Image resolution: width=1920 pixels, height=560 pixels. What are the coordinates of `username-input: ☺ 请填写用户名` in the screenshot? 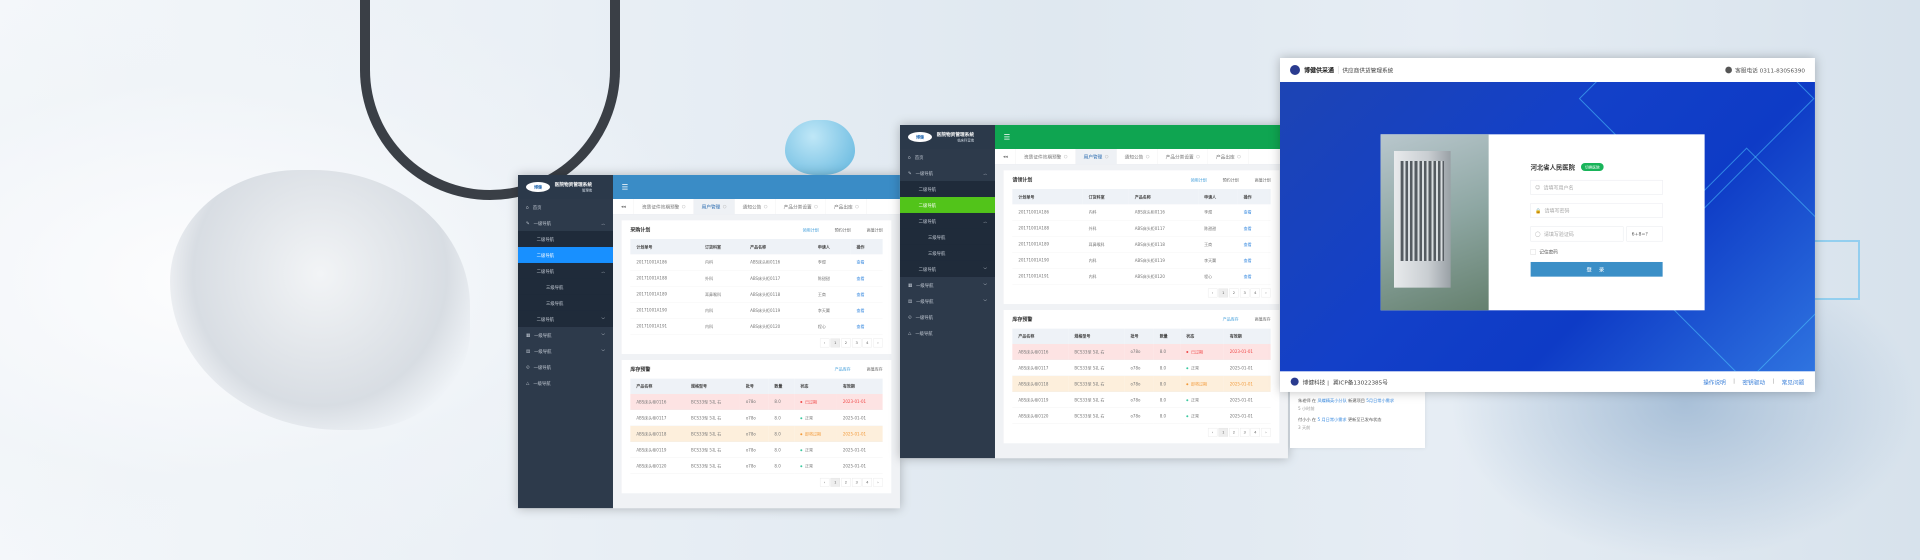 It's located at (1596, 187).